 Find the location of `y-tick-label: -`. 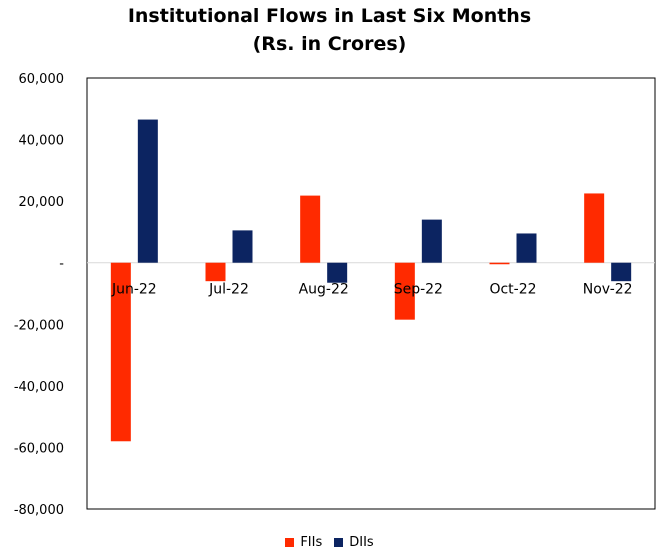

y-tick-label: - is located at coordinates (61, 264).